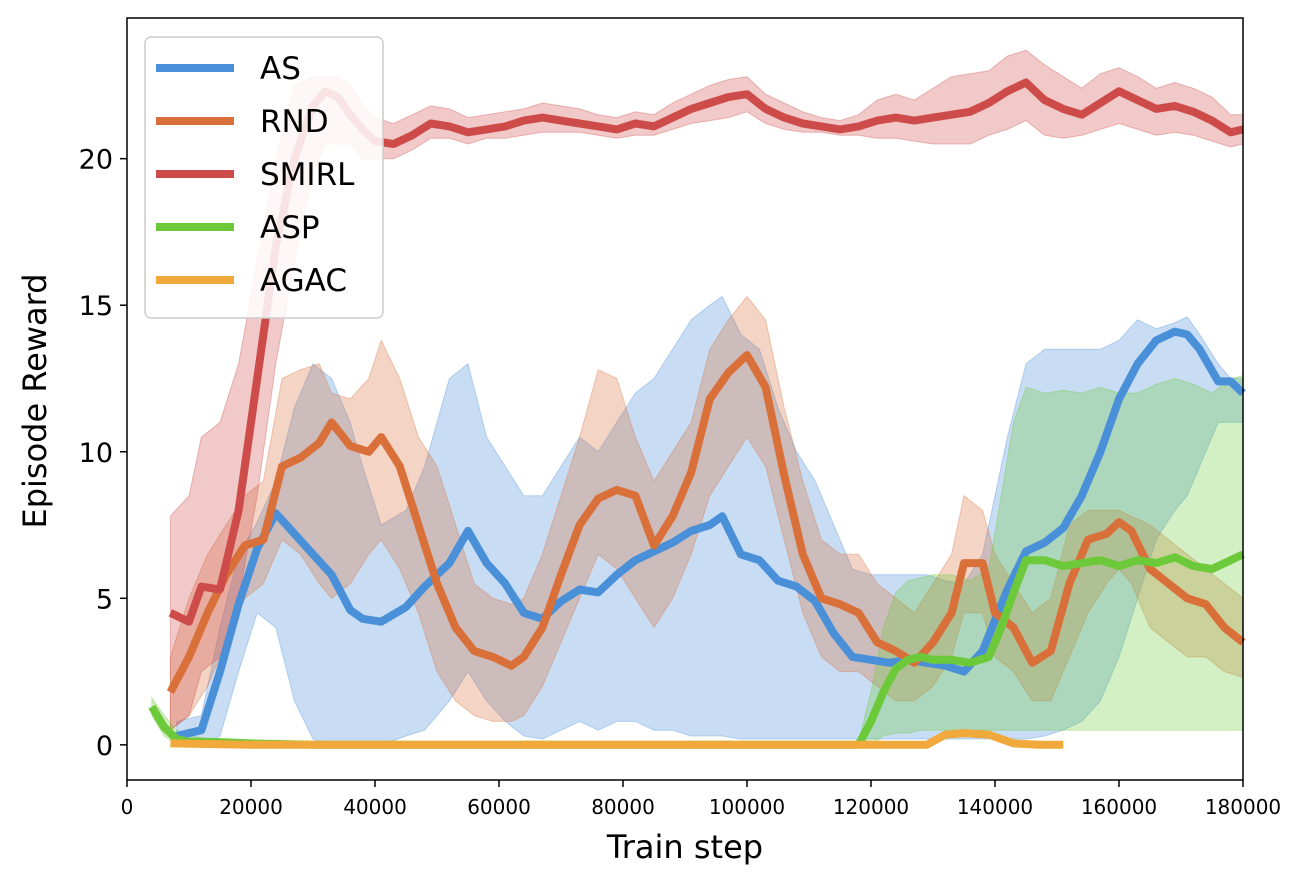 The image size is (1300, 884). I want to click on y-tick-label: 0, so click(104, 746).